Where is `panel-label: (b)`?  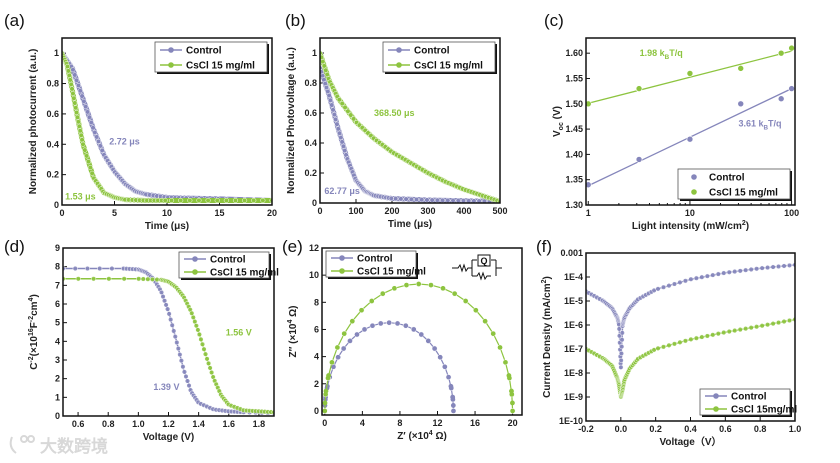 panel-label: (b) is located at coordinates (295, 20).